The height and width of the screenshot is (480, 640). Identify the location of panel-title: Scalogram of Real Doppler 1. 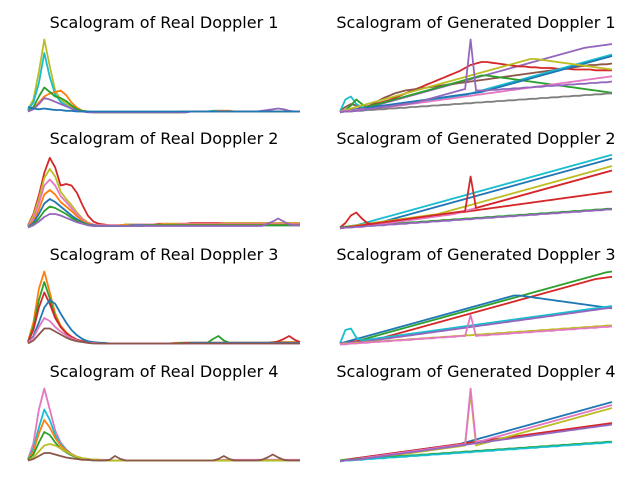
(164, 22).